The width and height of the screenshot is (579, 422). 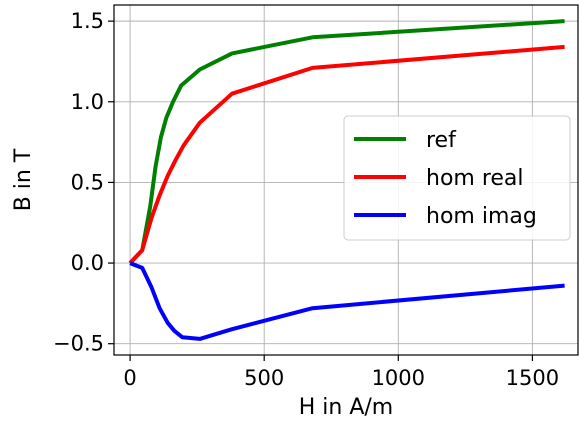 I want to click on x-tick-label: 1000, so click(x=398, y=378).